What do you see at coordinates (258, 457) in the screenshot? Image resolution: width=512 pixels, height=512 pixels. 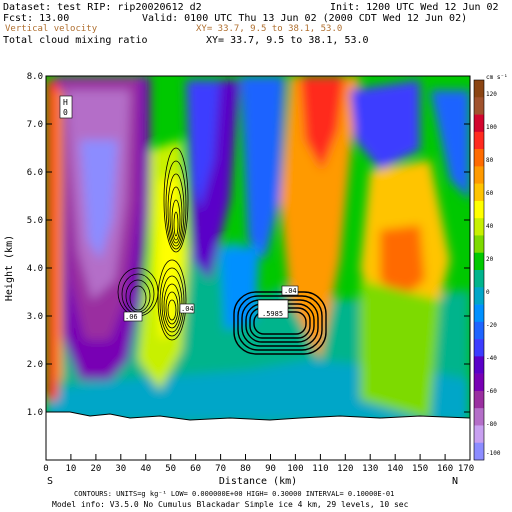 I see `x-axis-ticks` at bounding box center [258, 457].